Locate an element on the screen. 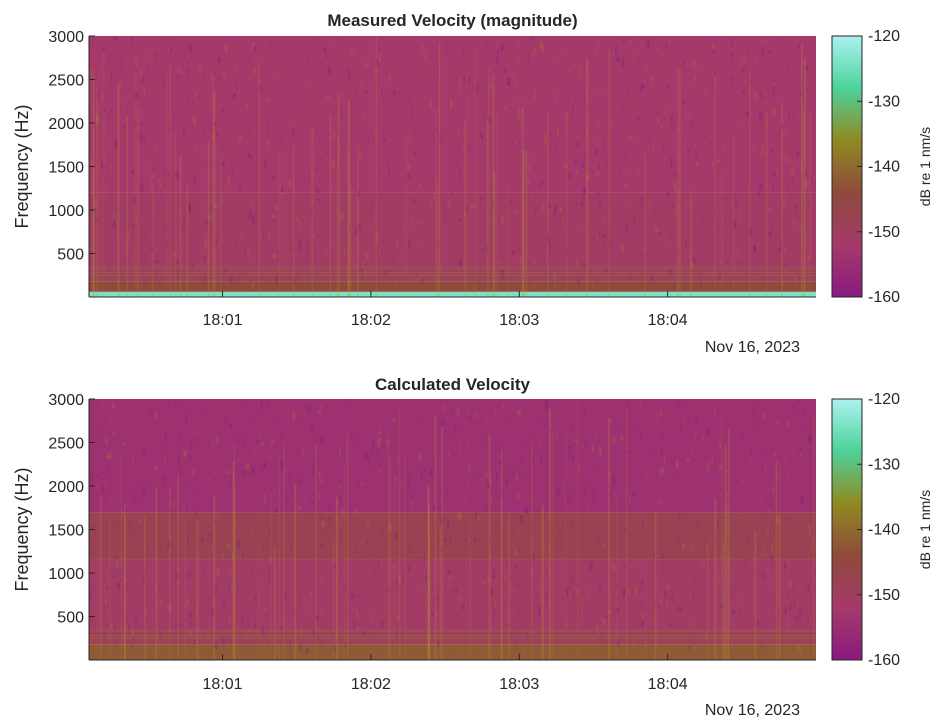  chart-title: Measured Velocity (magnitude) is located at coordinates (452, 20).